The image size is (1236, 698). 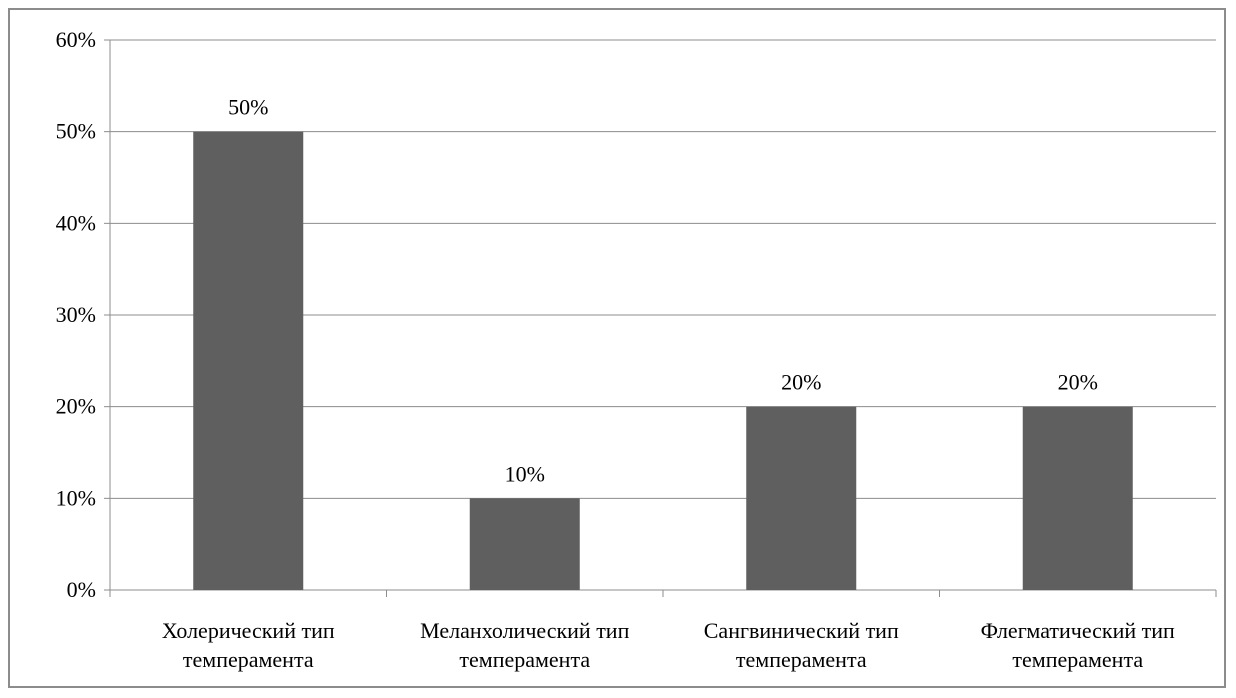 What do you see at coordinates (524, 630) in the screenshot?
I see `x-tick-label: Меланхолический тип` at bounding box center [524, 630].